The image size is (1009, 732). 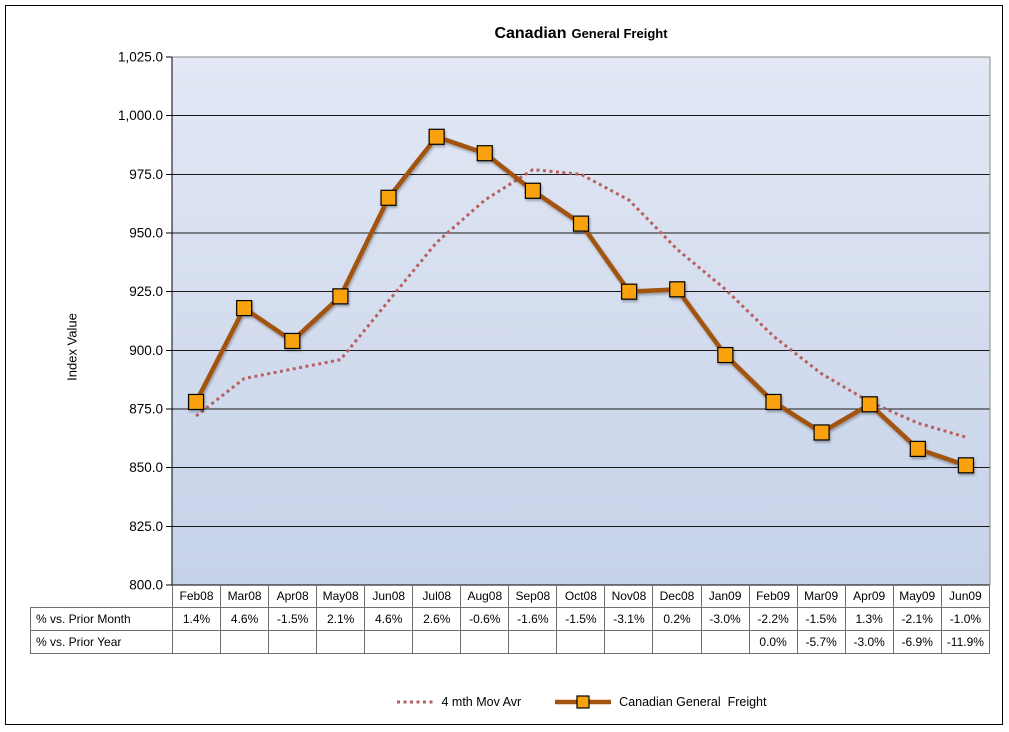 What do you see at coordinates (821, 596) in the screenshot?
I see `month-header-cell: Mar09` at bounding box center [821, 596].